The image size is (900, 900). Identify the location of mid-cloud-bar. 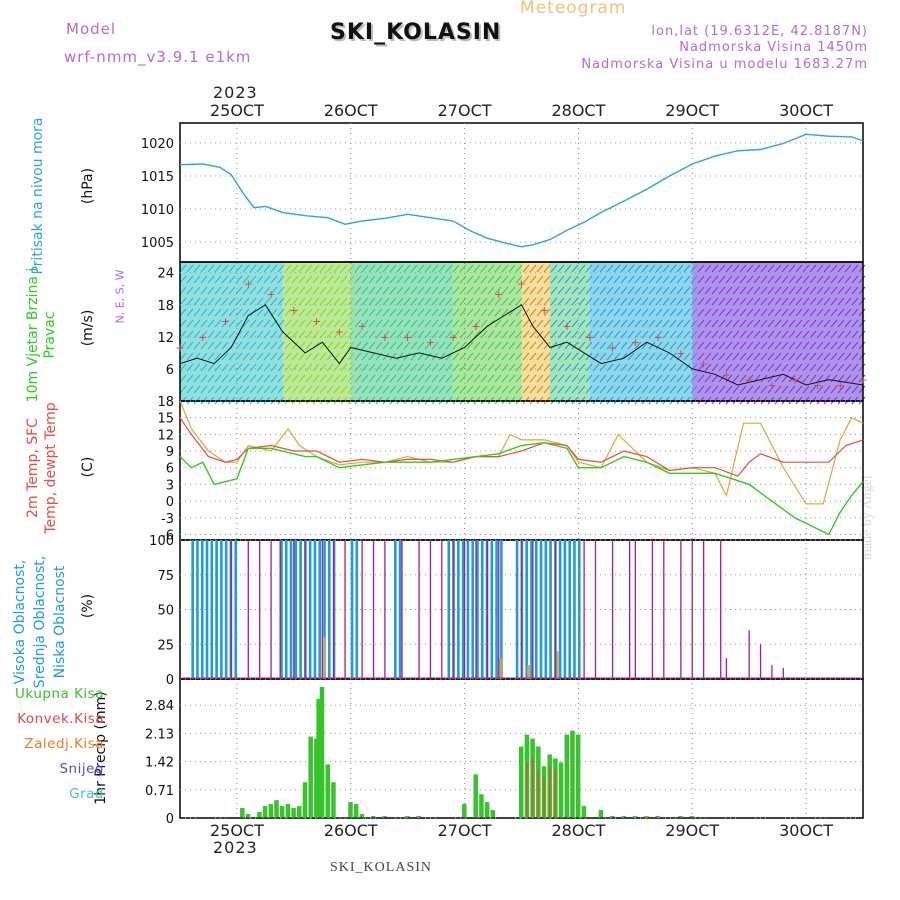
(529, 672).